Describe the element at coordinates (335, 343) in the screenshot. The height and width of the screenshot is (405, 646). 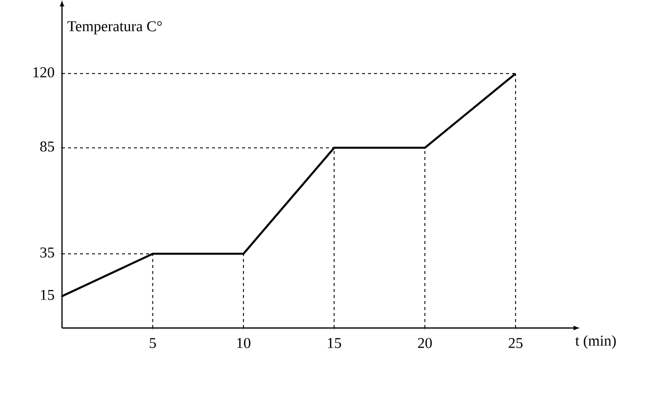
I see `x-tick-label: 15` at that location.